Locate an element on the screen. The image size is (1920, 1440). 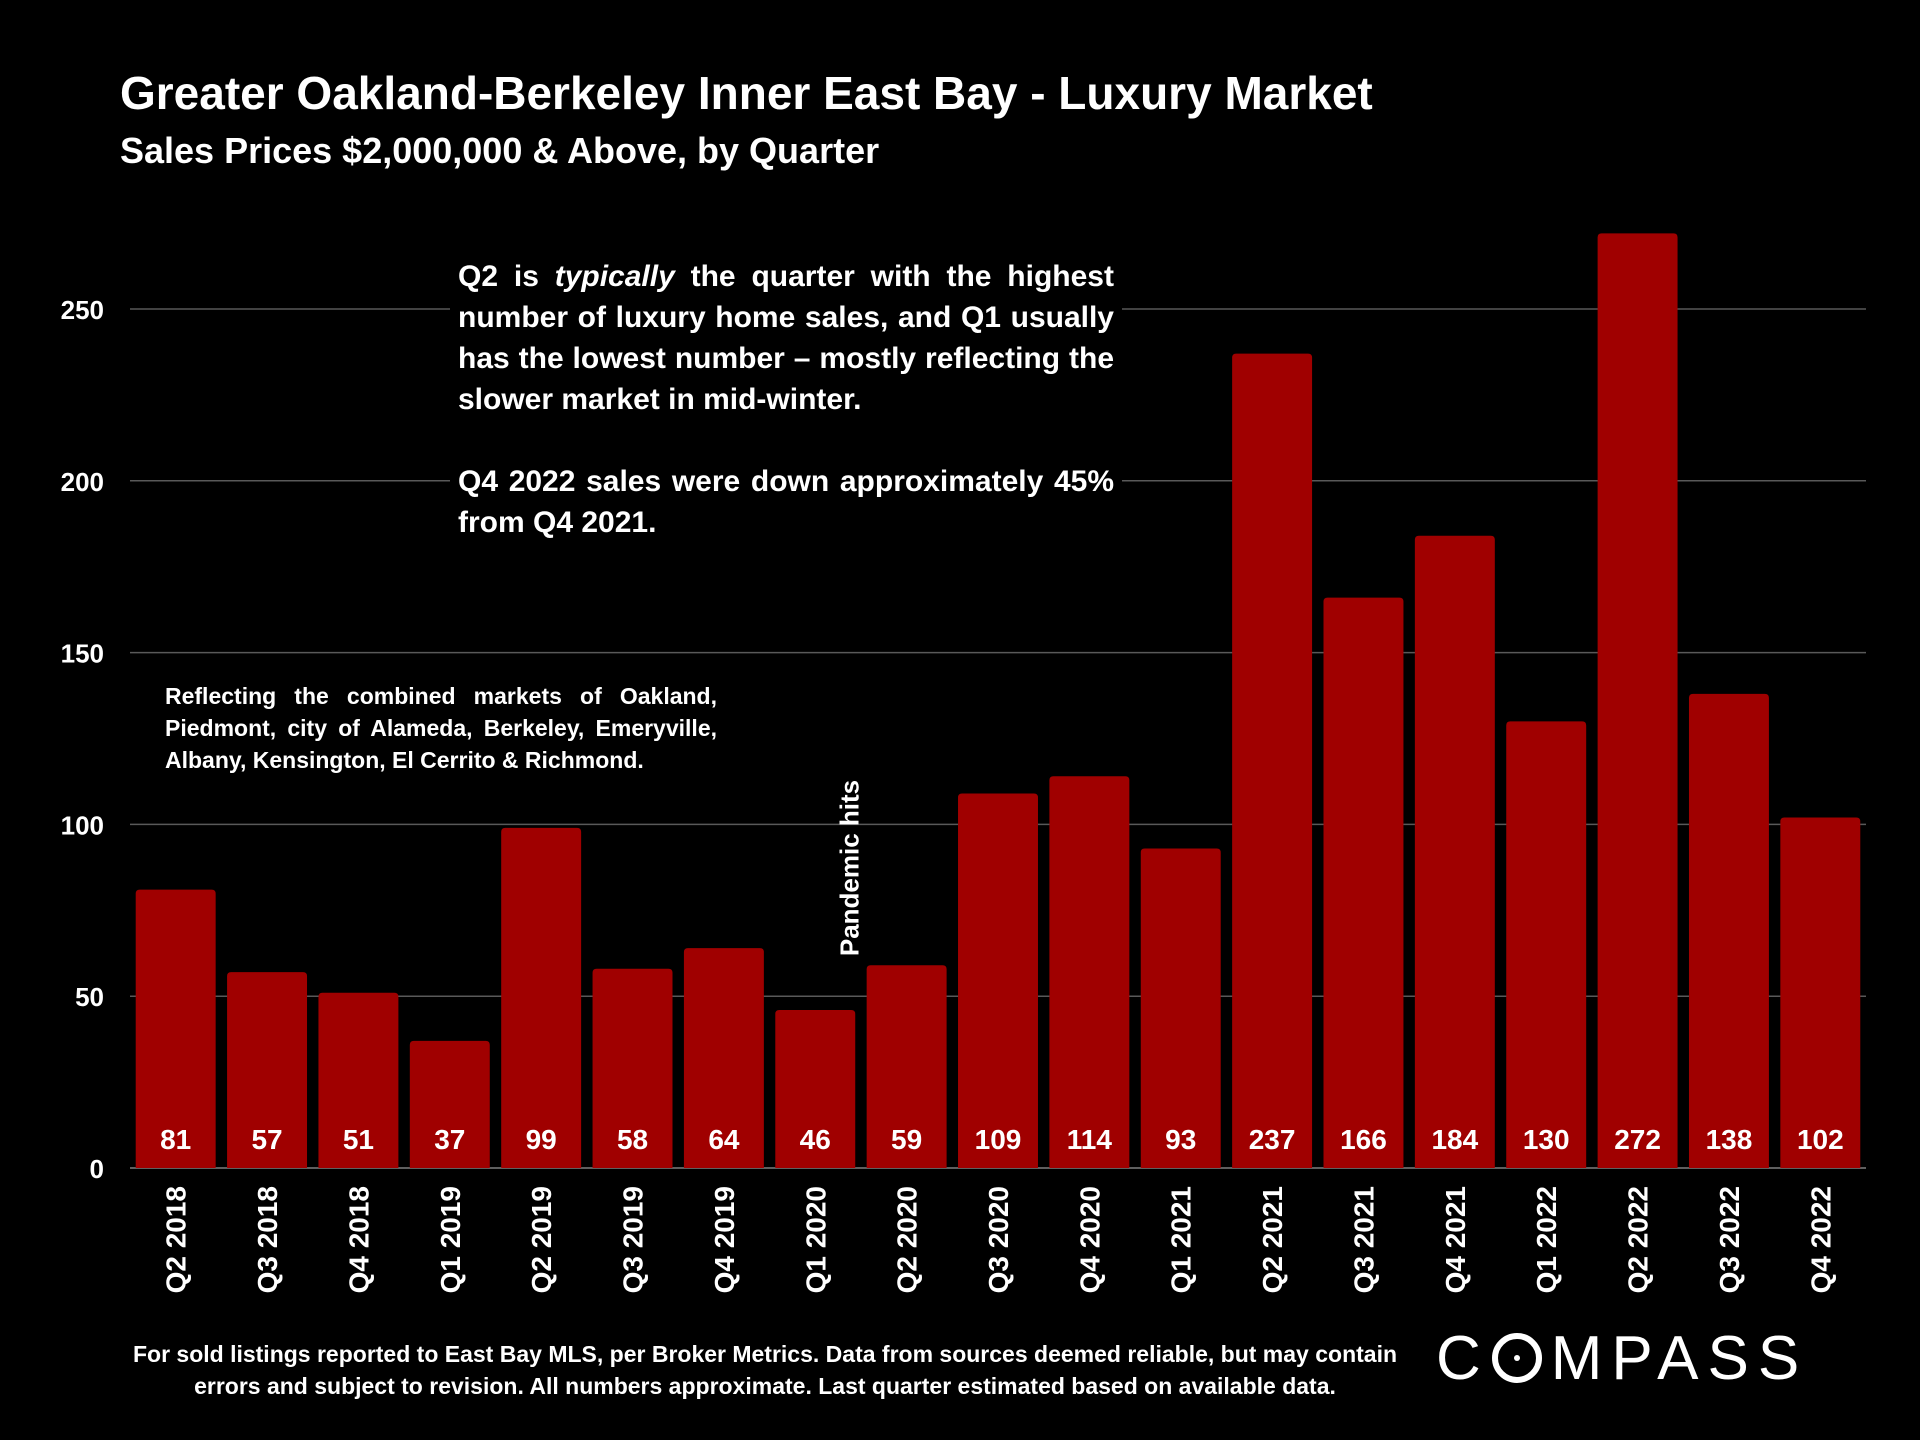
x-tick-label: Q1 2022 is located at coordinates (1546, 1239).